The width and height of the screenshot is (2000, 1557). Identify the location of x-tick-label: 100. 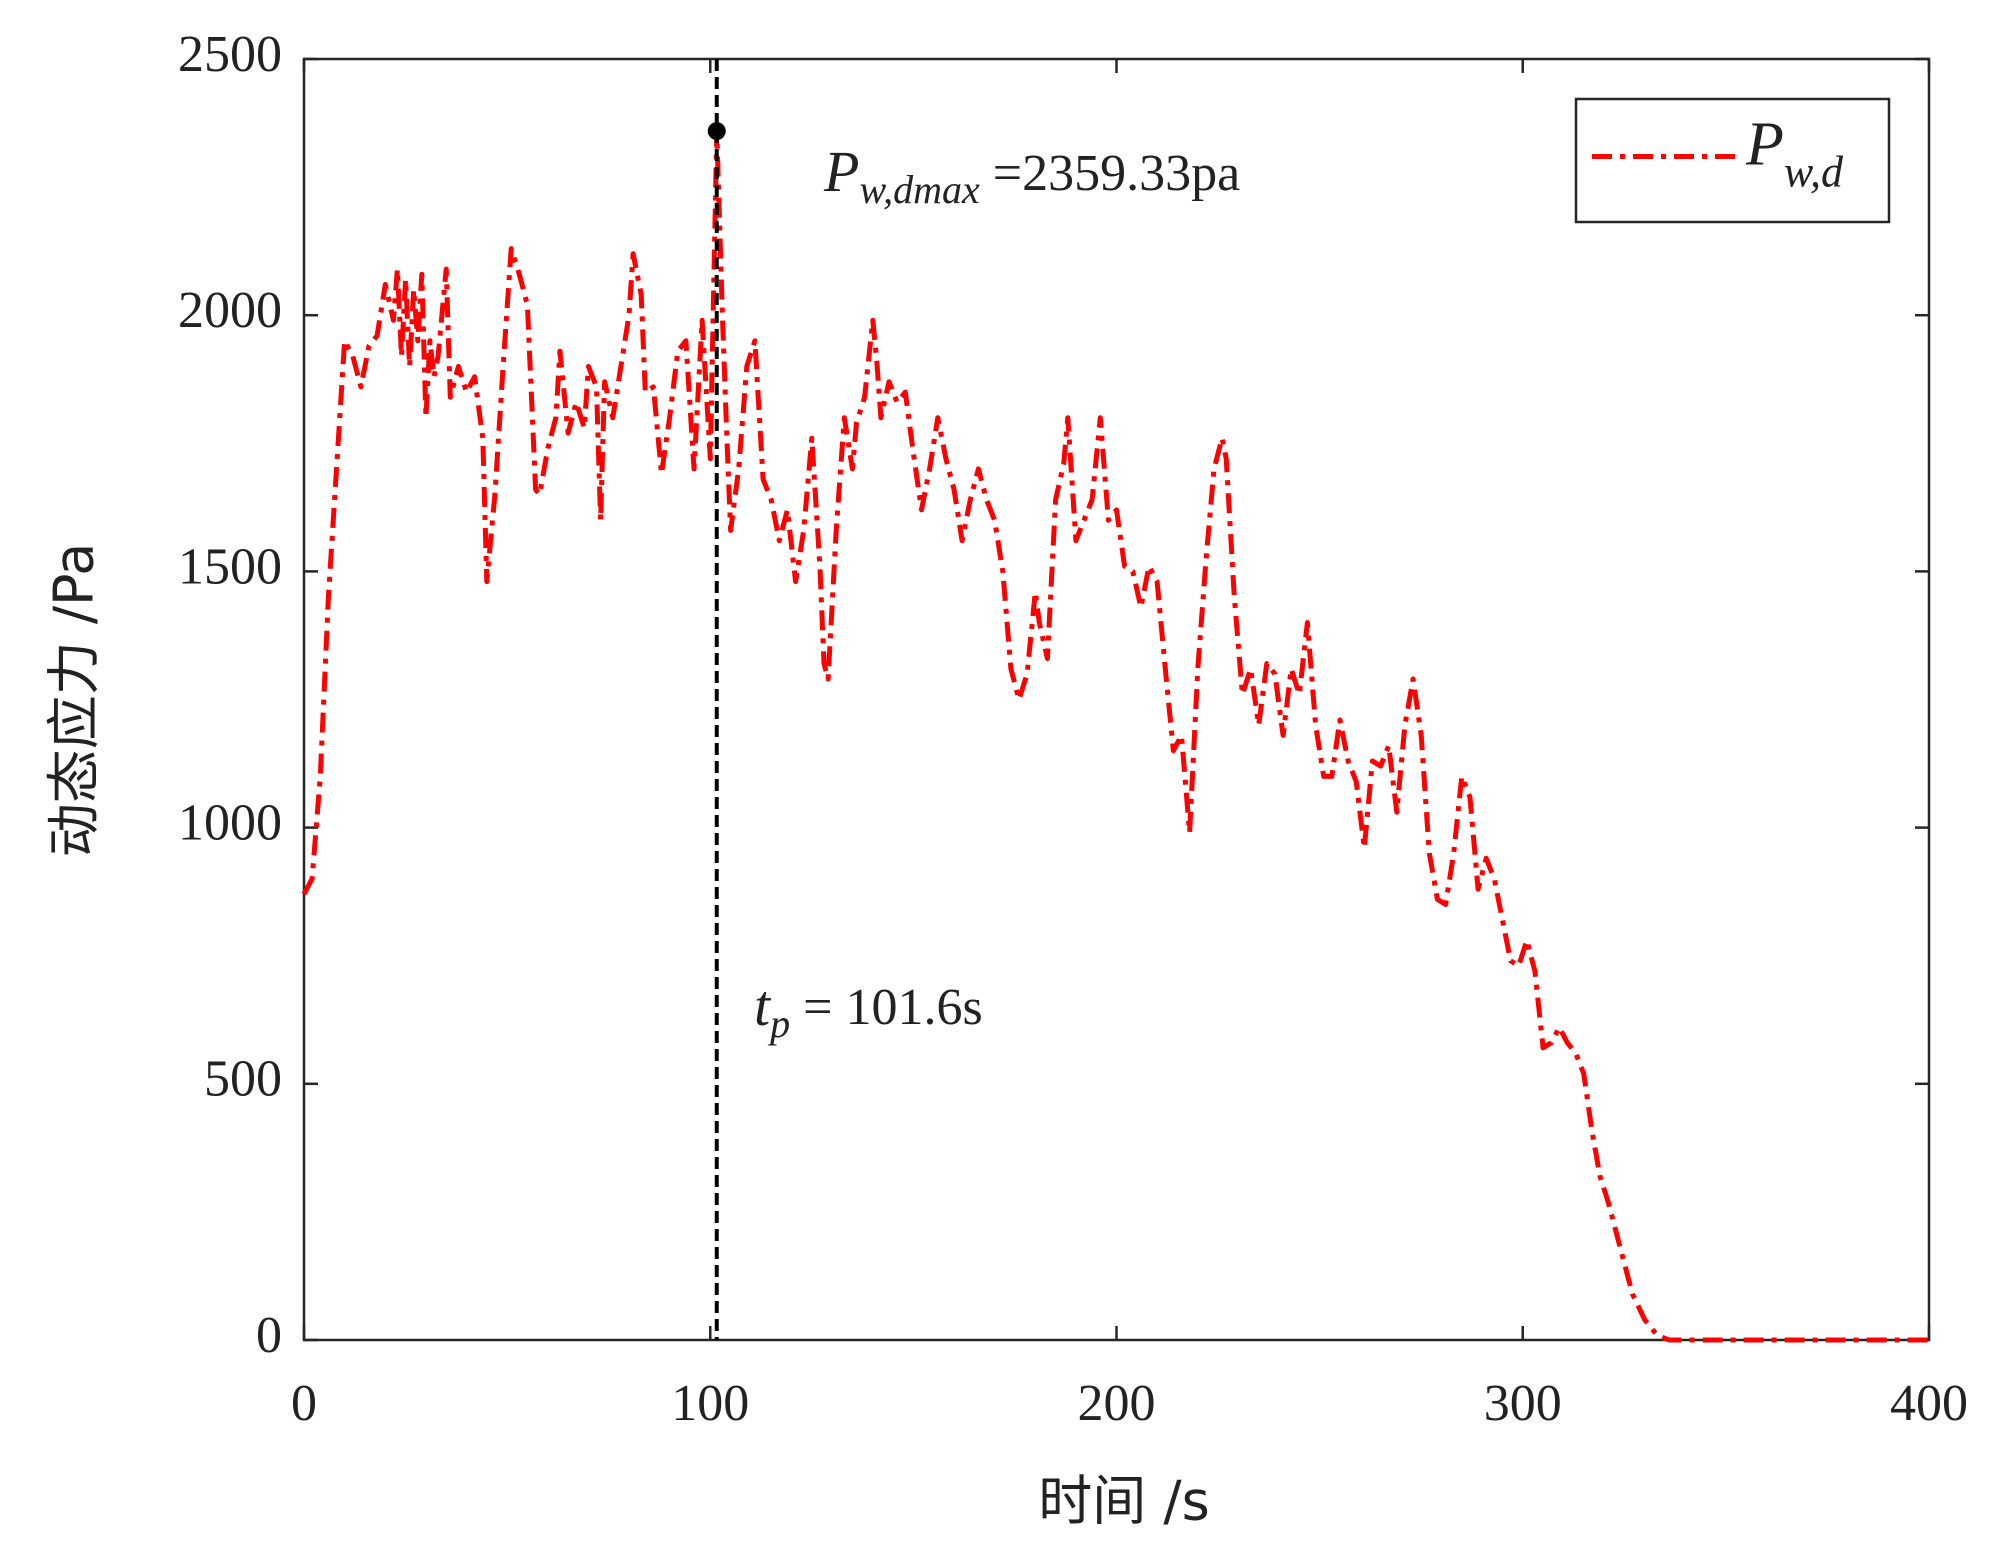
(710, 1403).